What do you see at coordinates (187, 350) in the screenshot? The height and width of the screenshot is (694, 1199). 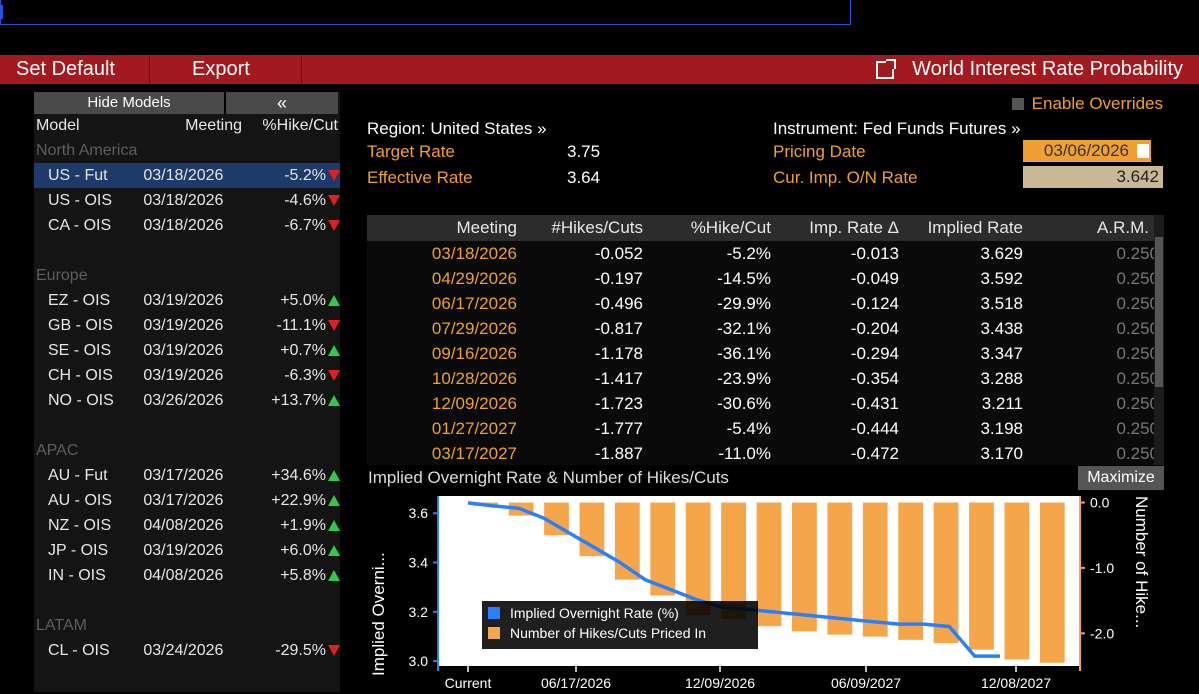 I see `model-row: SE - OIS 03/19/2026 +0.7%` at bounding box center [187, 350].